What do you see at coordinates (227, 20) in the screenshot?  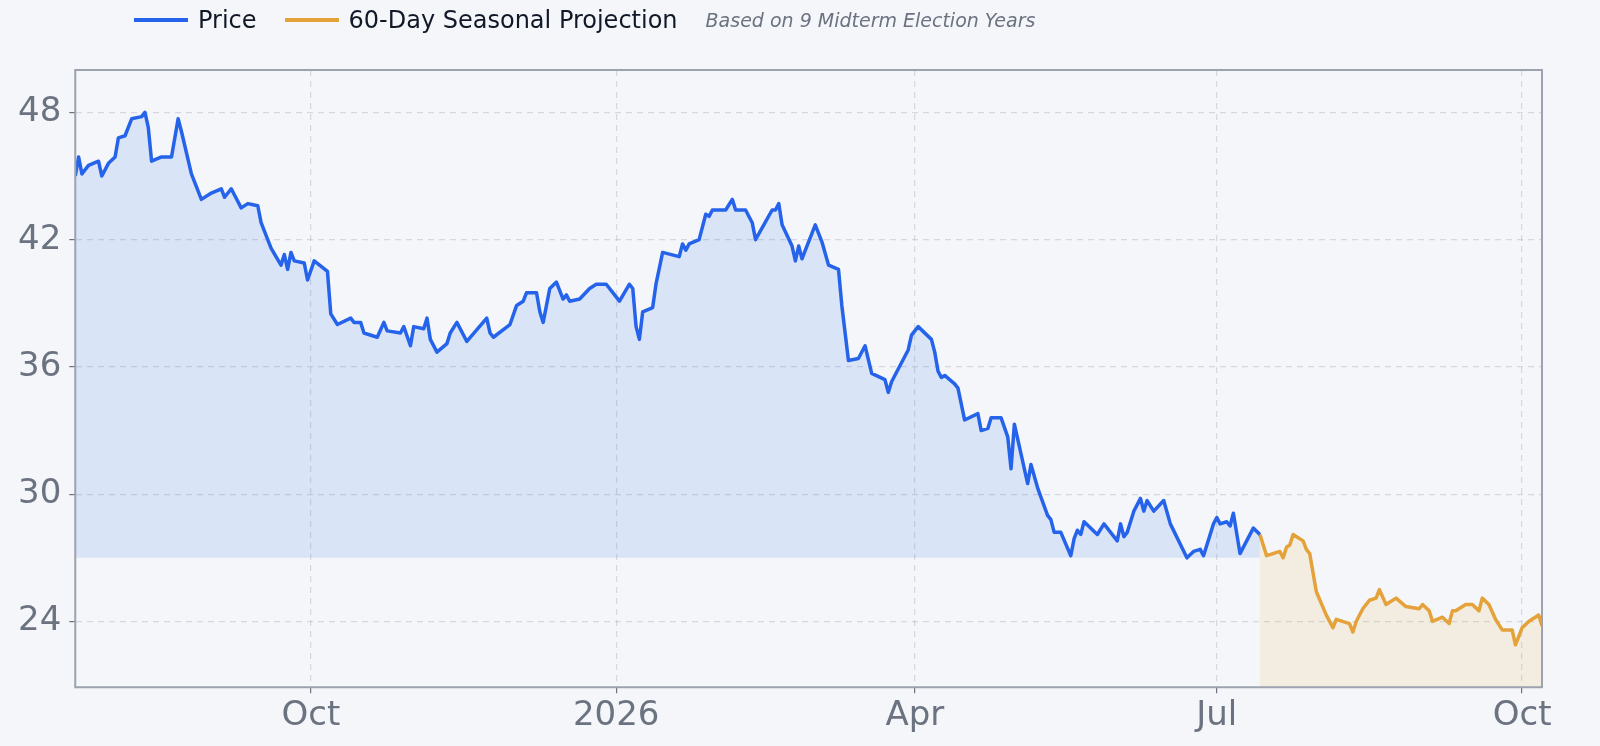 I see `legend-label: Price` at bounding box center [227, 20].